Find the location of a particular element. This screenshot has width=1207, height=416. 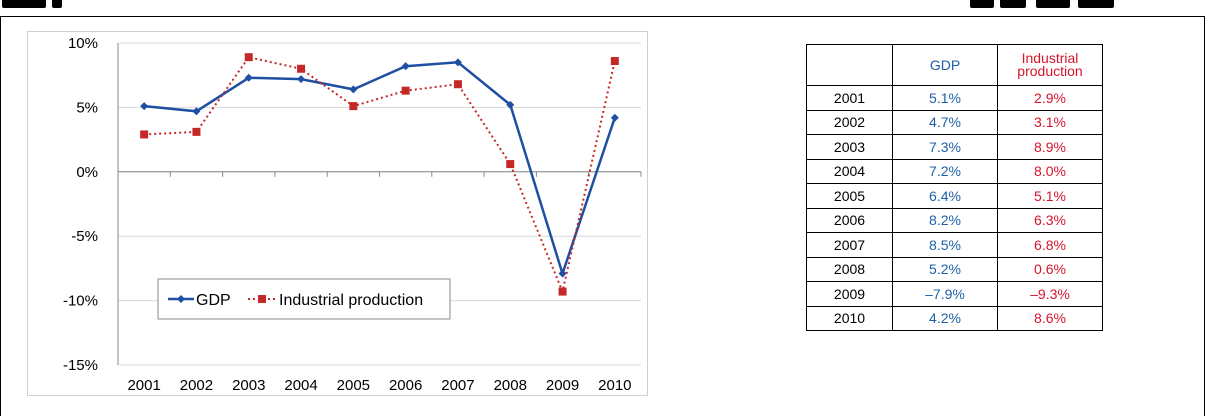

table-cell-year: 2004 is located at coordinates (849, 171).